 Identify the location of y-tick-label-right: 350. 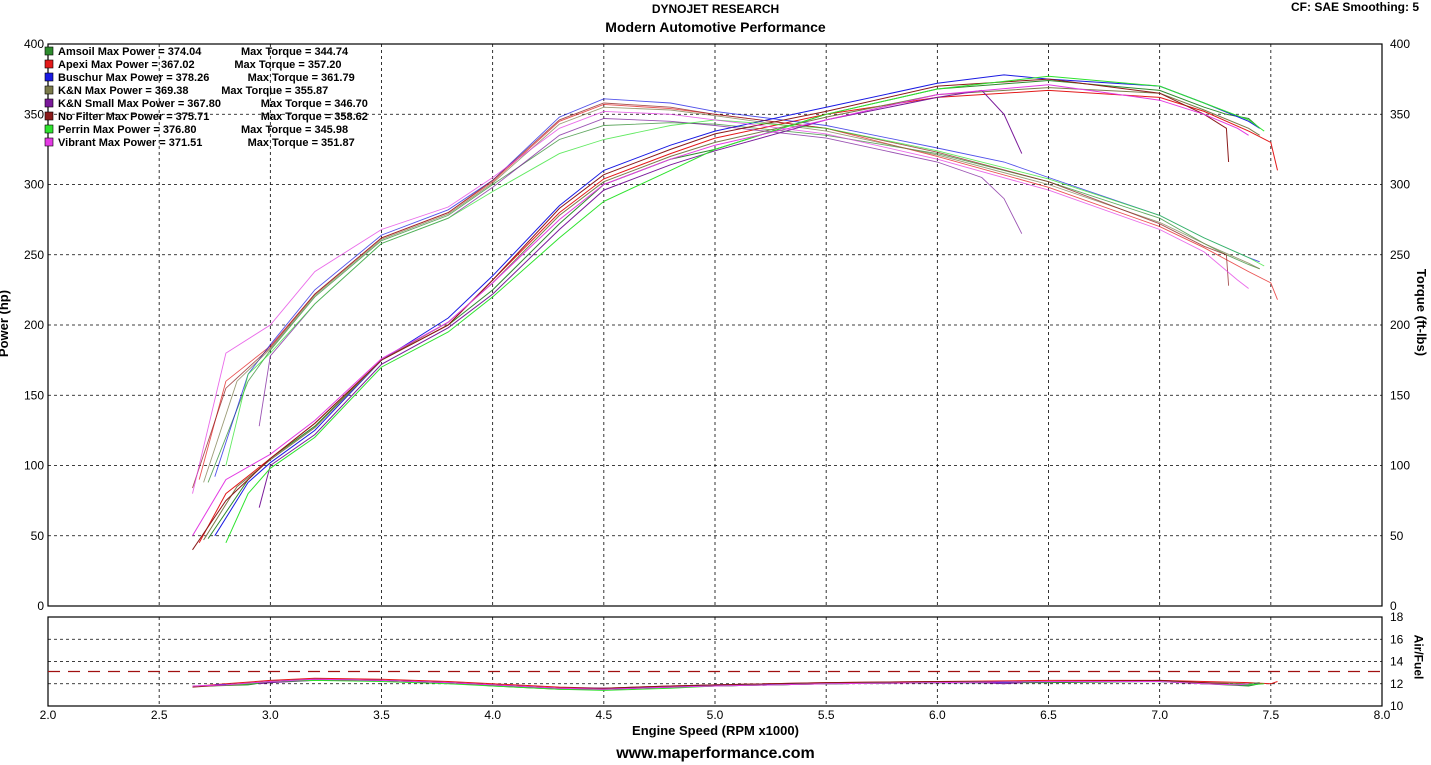
(1400, 114).